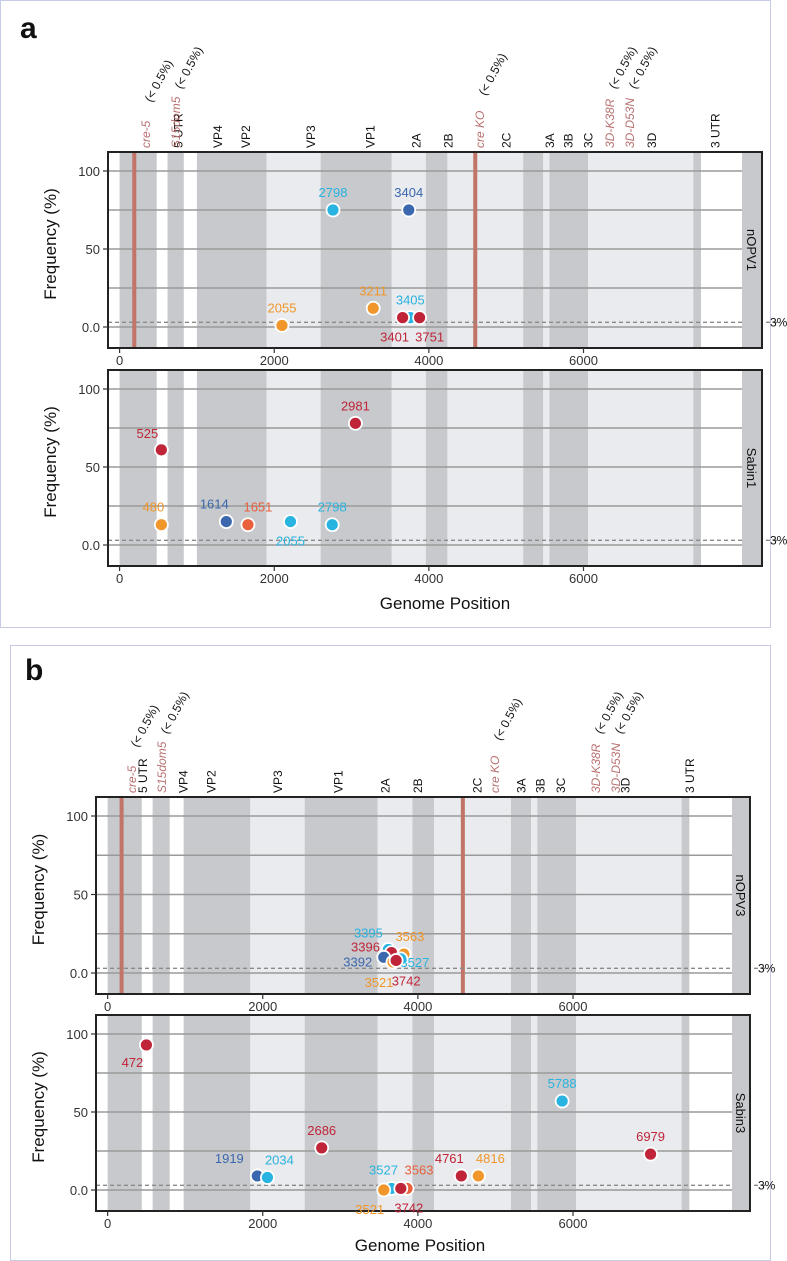 This screenshot has height=1261, width=787. Describe the element at coordinates (133, 1062) in the screenshot. I see `data-point-label: 472` at that location.